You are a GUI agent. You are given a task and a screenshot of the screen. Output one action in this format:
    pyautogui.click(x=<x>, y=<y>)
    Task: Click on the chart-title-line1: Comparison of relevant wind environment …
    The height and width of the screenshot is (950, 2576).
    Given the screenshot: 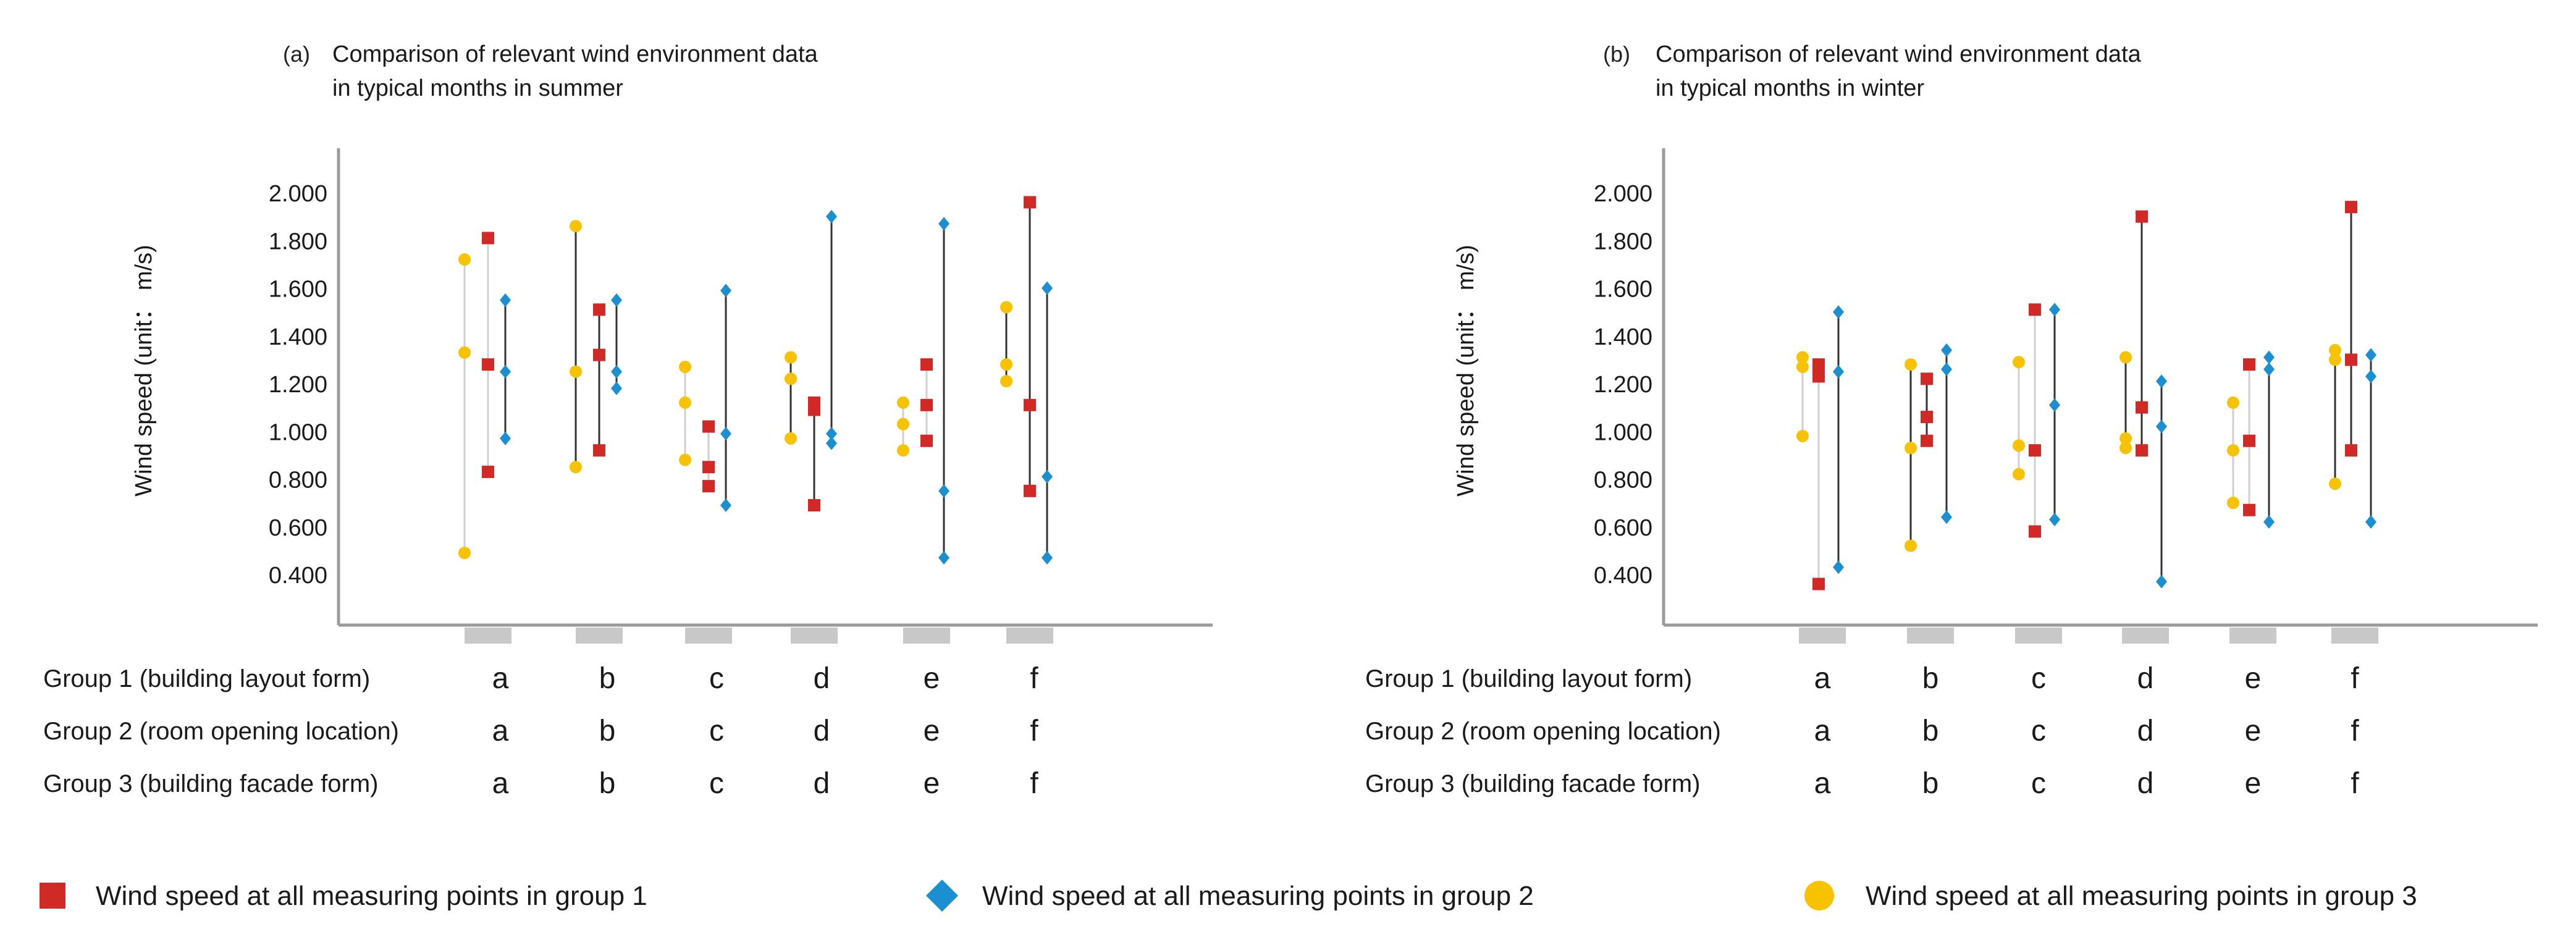 What is the action you would take?
    pyautogui.click(x=1899, y=54)
    